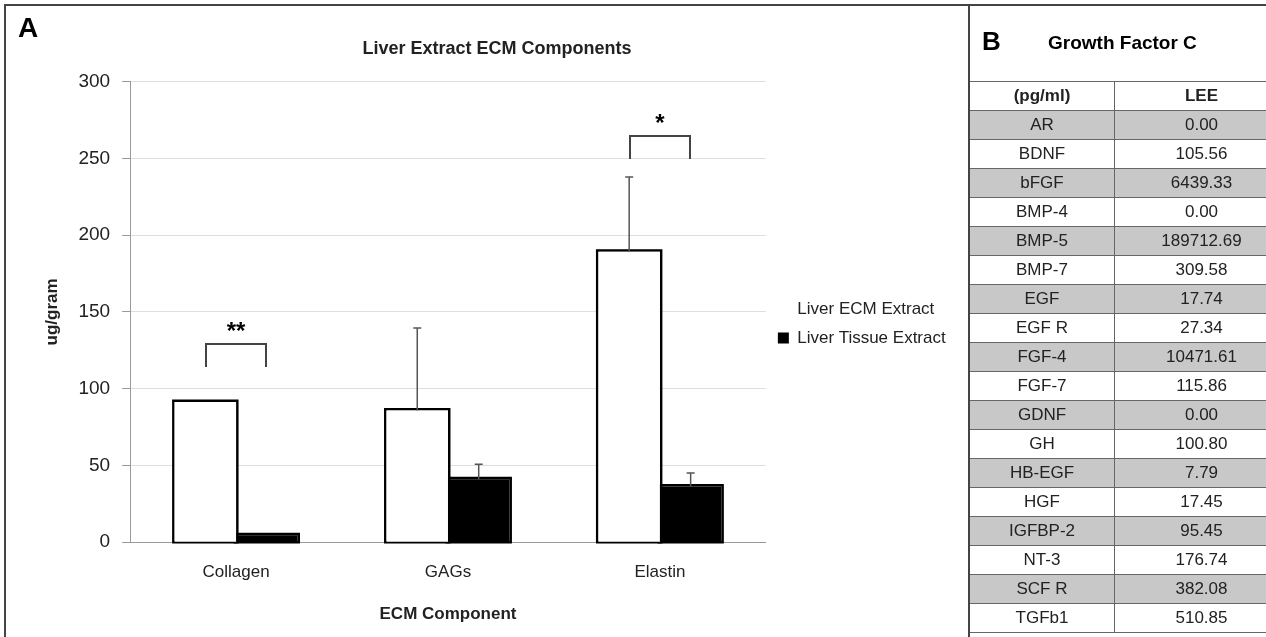 The height and width of the screenshot is (637, 1266). I want to click on data-label: 95.45, so click(1190, 531).